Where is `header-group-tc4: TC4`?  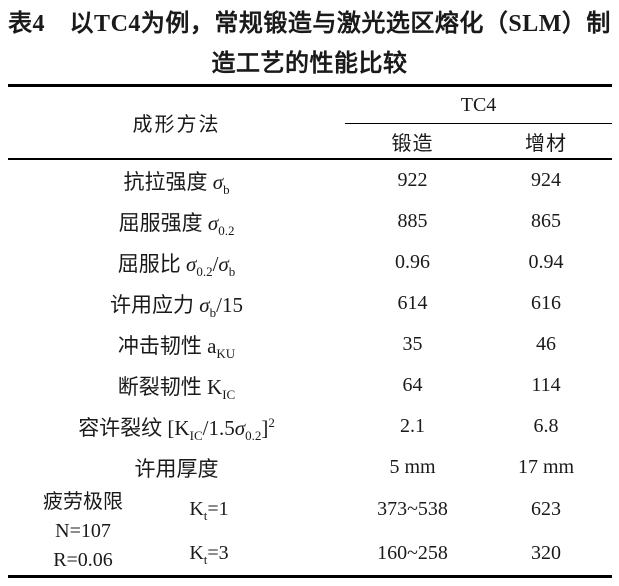 header-group-tc4: TC4 is located at coordinates (479, 104).